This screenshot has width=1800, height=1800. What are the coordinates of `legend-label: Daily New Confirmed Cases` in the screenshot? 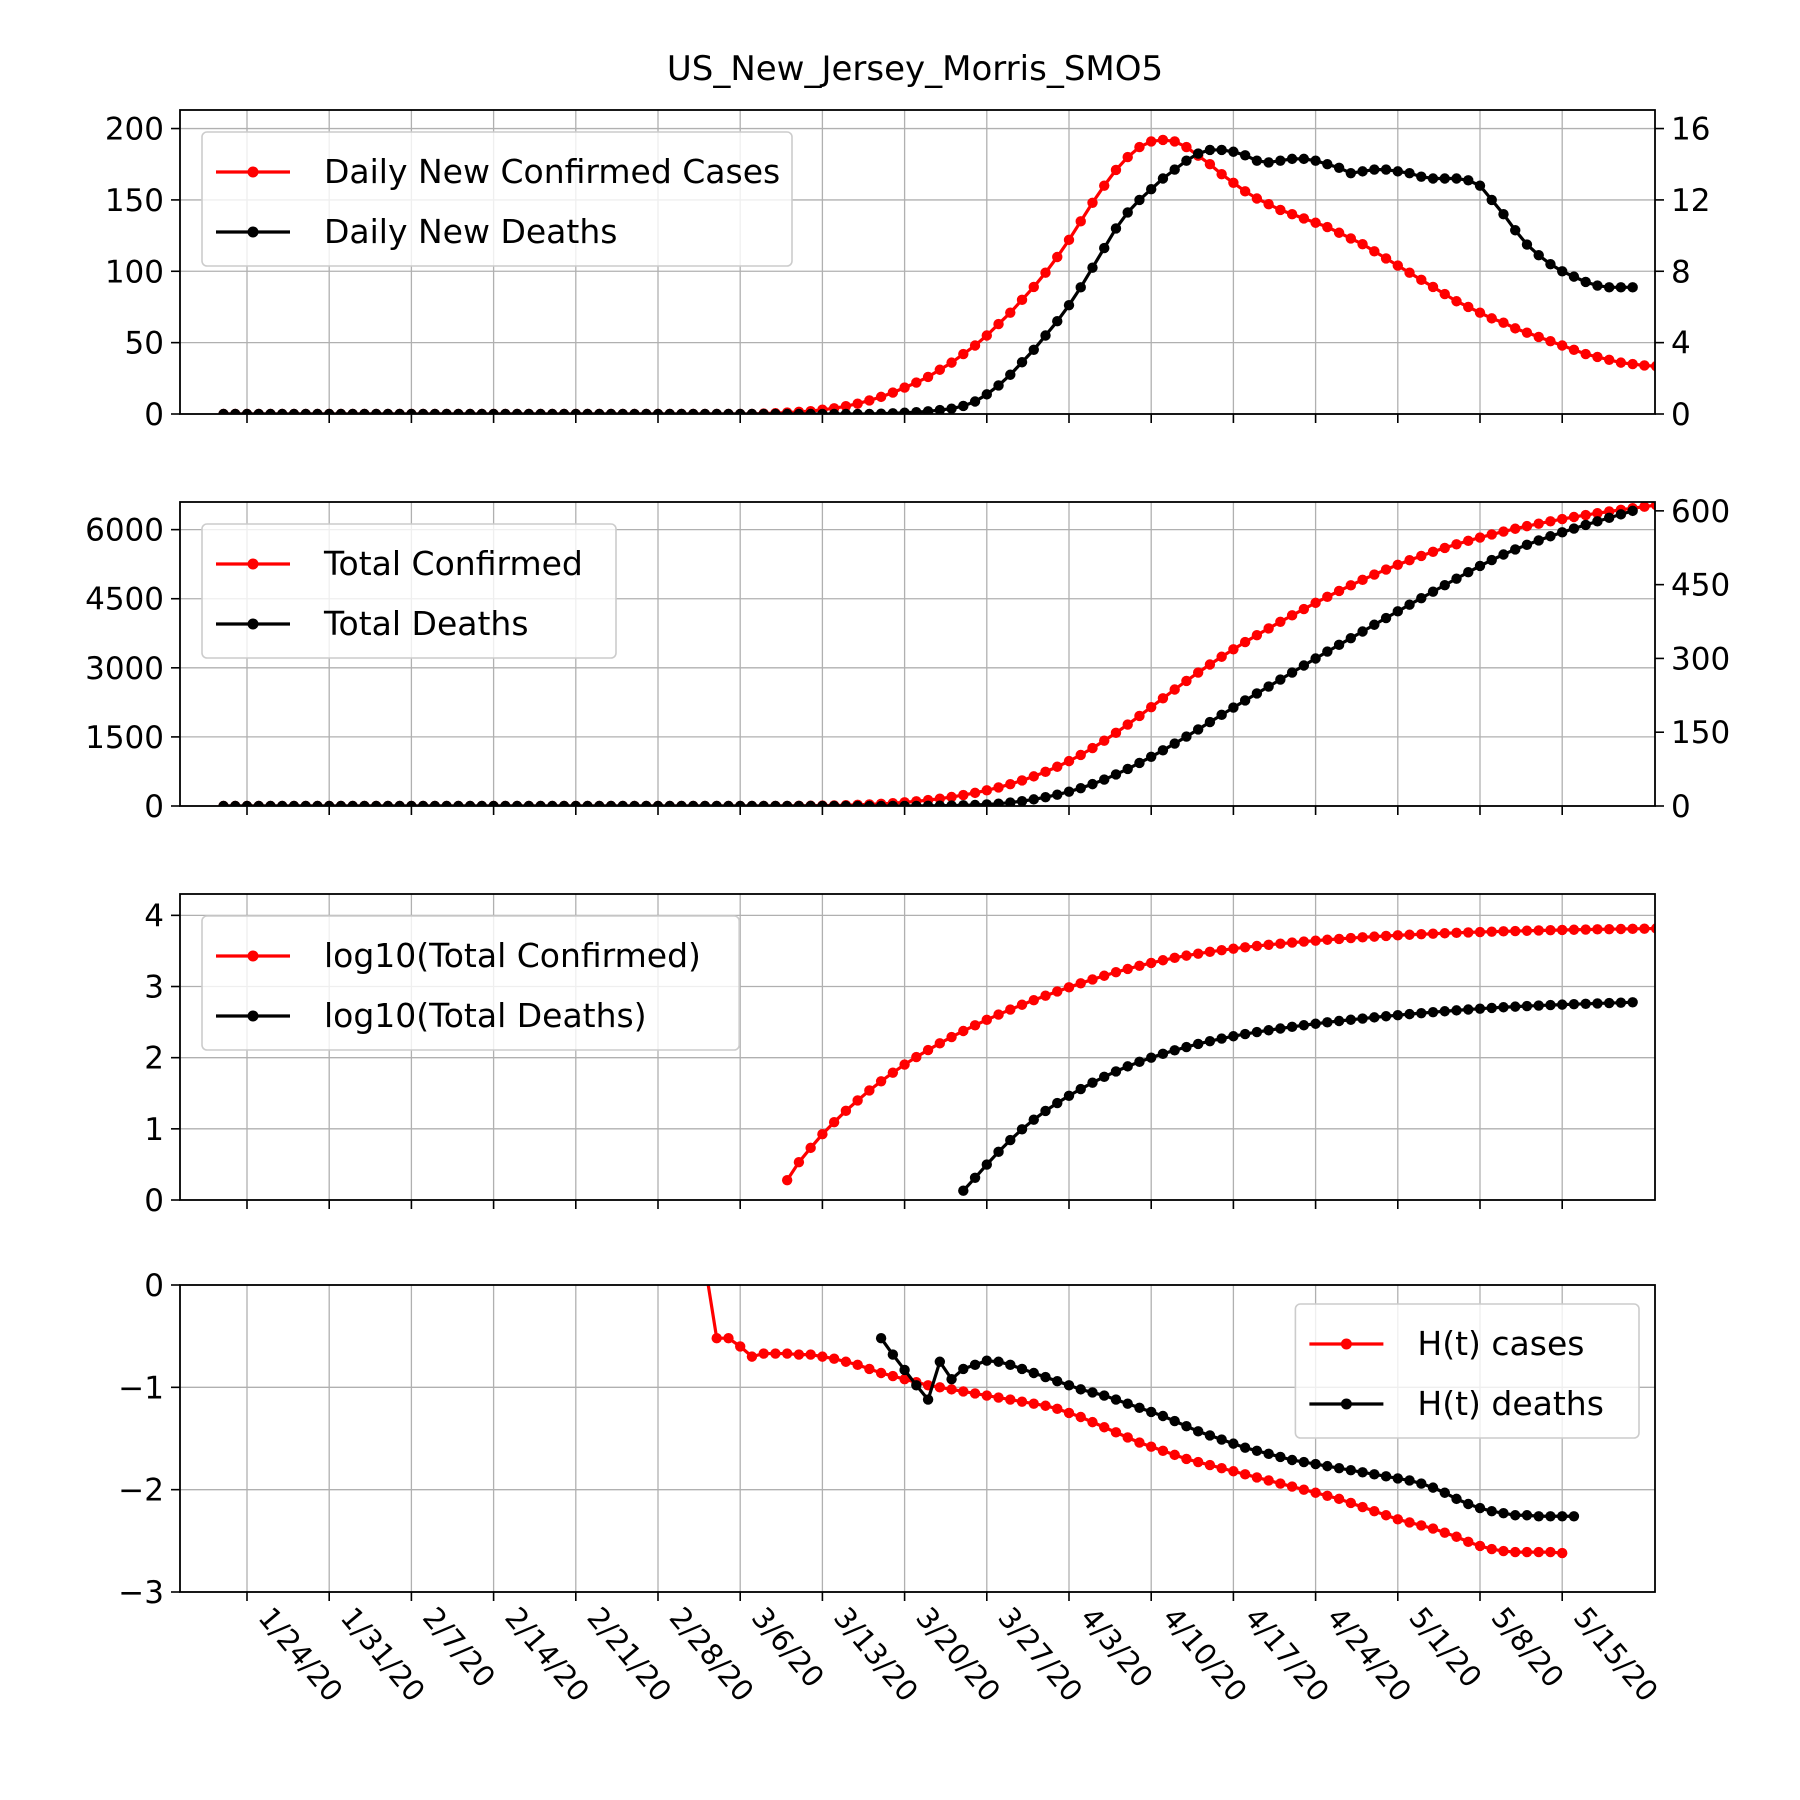 It's located at (552, 171).